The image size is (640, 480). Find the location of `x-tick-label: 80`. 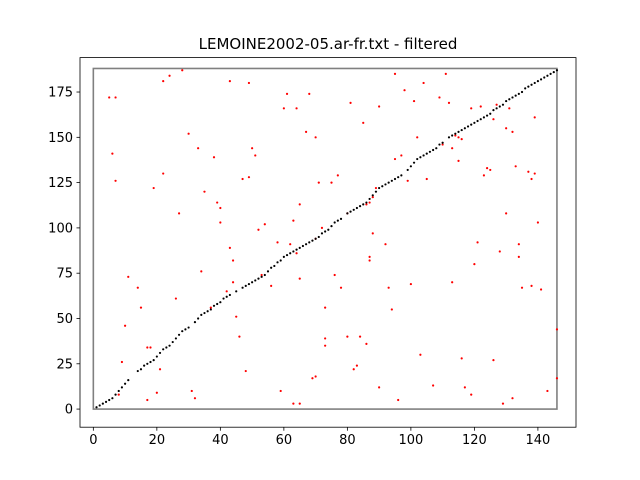

x-tick-label: 80 is located at coordinates (347, 440).